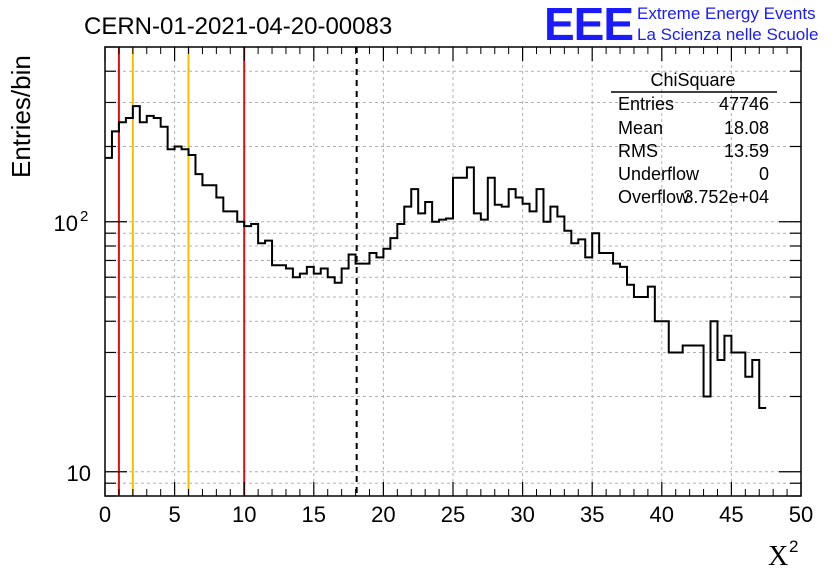  I want to click on x-axis-title: X 2, so click(783, 554).